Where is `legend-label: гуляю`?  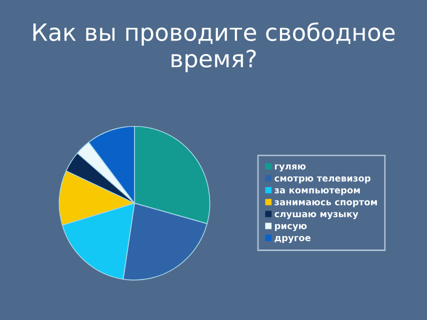
legend-label: гуляю is located at coordinates (290, 168).